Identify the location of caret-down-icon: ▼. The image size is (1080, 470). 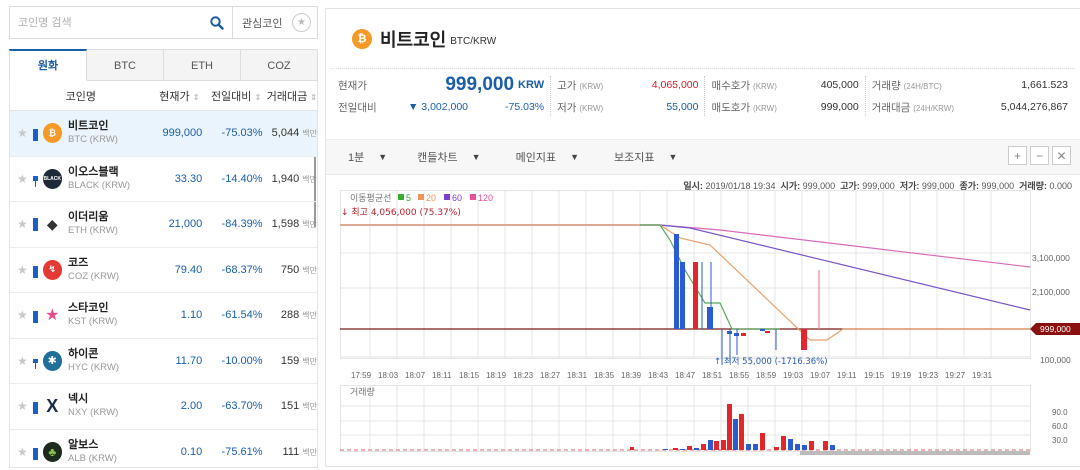
(476, 157).